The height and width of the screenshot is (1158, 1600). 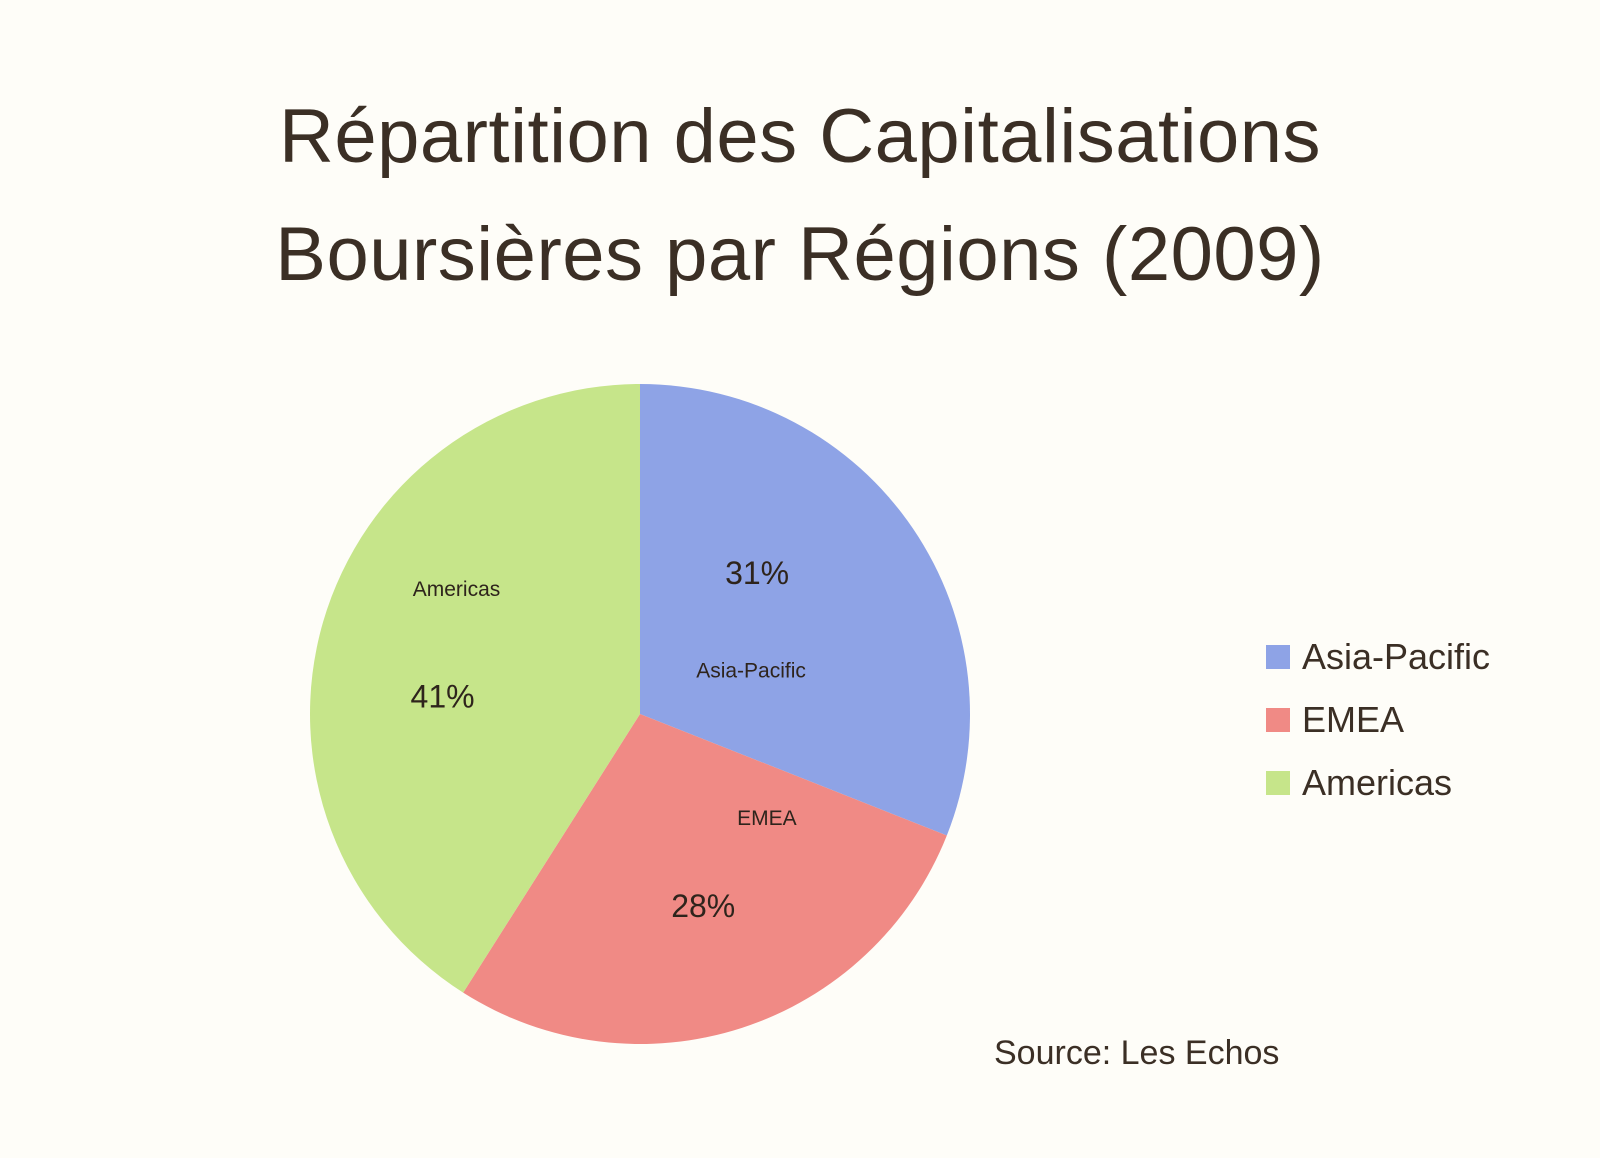 I want to click on data-label-category: Asia-Pacific, so click(x=751, y=670).